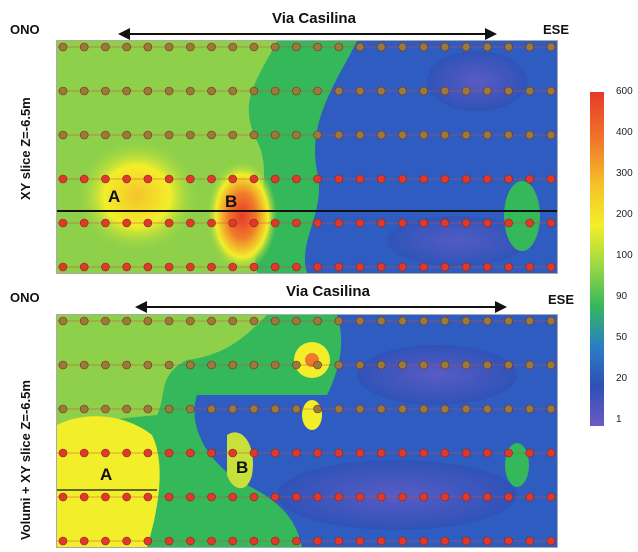  I want to click on colorbar-tick-label: 20, so click(622, 378).